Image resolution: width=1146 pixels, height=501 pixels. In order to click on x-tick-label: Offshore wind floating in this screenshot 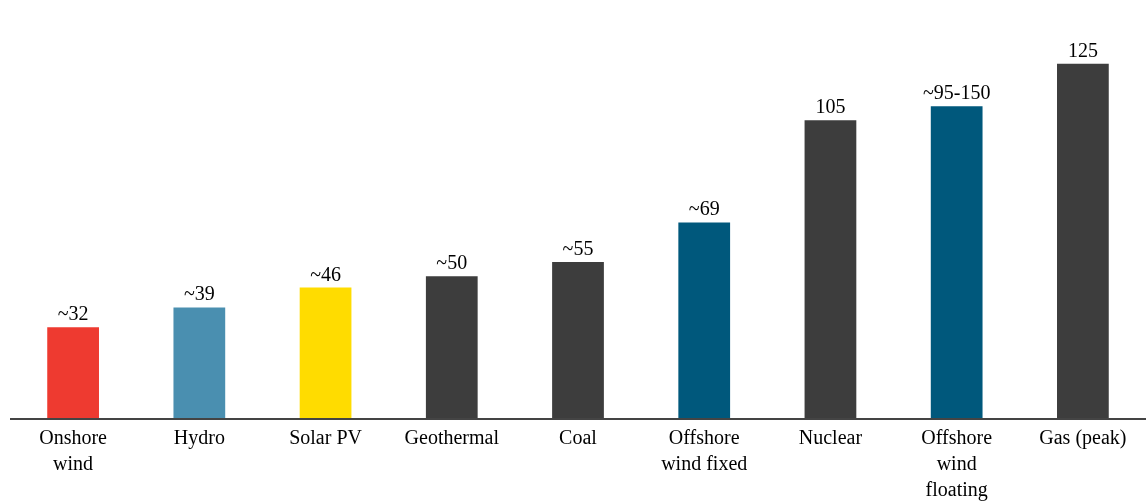, I will do `click(957, 463)`.